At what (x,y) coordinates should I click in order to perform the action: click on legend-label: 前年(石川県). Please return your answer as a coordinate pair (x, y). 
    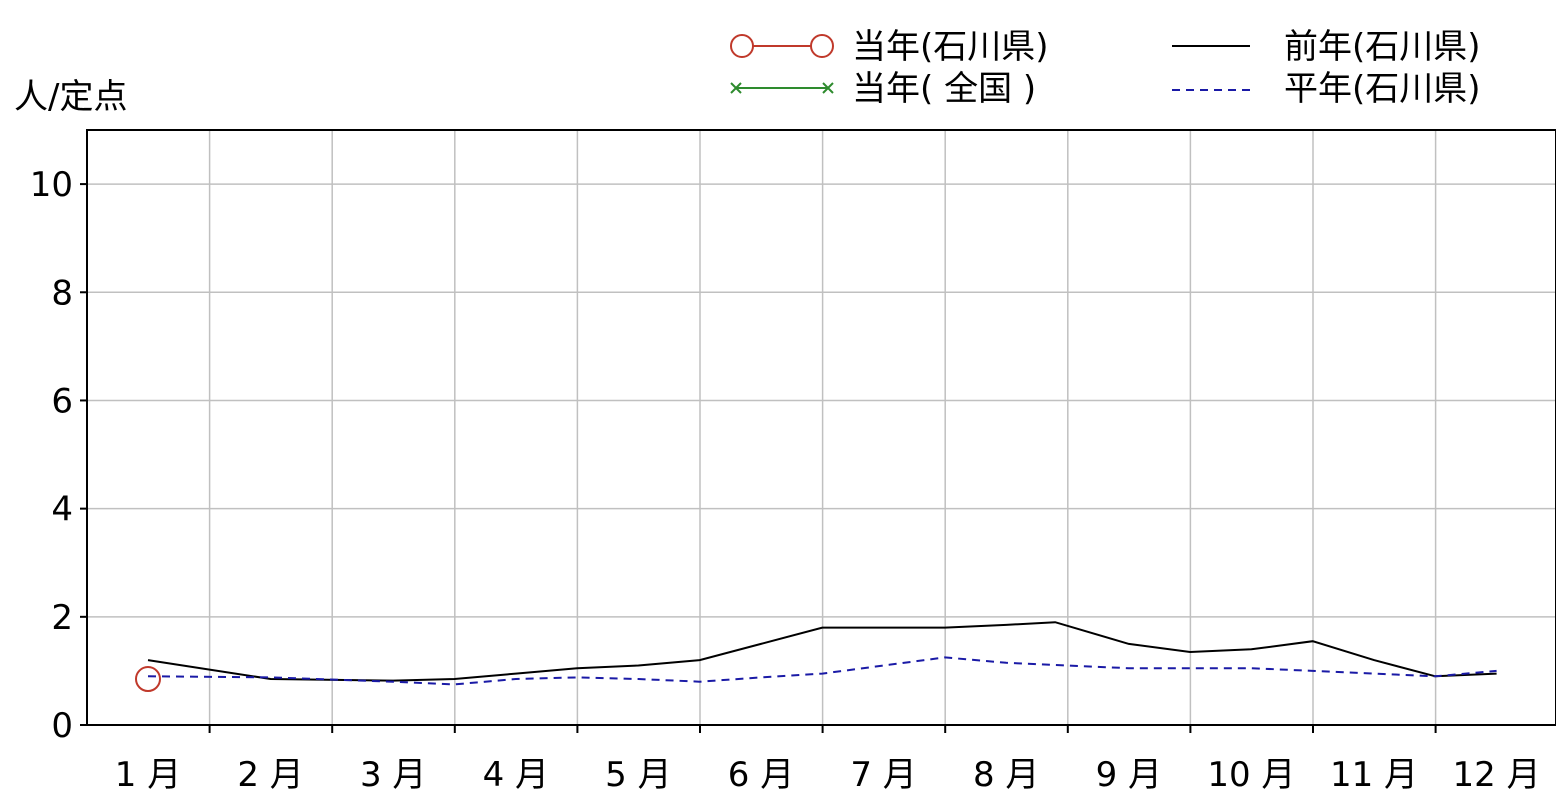
    Looking at the image, I should click on (1382, 47).